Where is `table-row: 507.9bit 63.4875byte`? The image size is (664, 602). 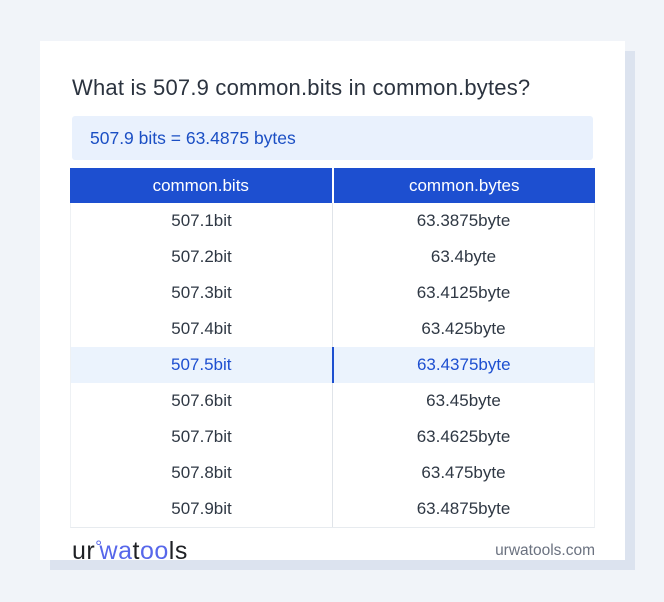 table-row: 507.9bit 63.4875byte is located at coordinates (332, 509).